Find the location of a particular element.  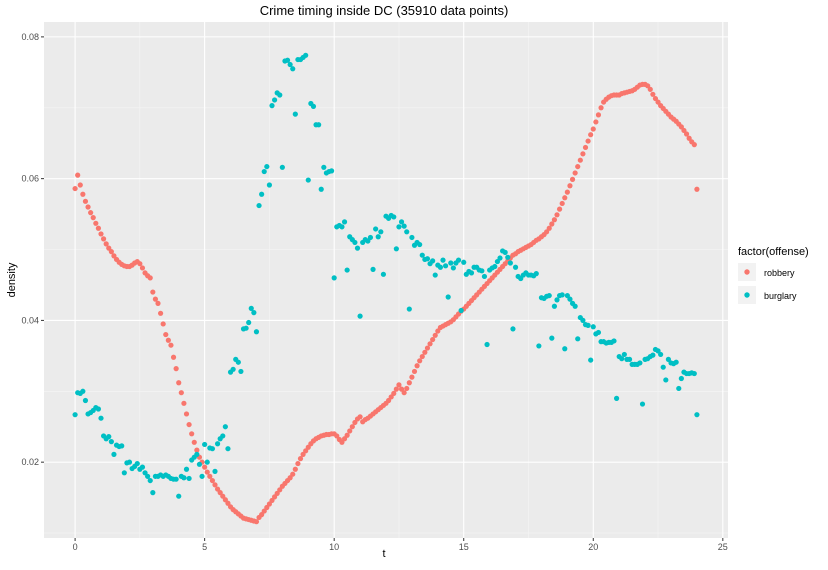

y-tick-label: 0.08 is located at coordinates (30, 37).